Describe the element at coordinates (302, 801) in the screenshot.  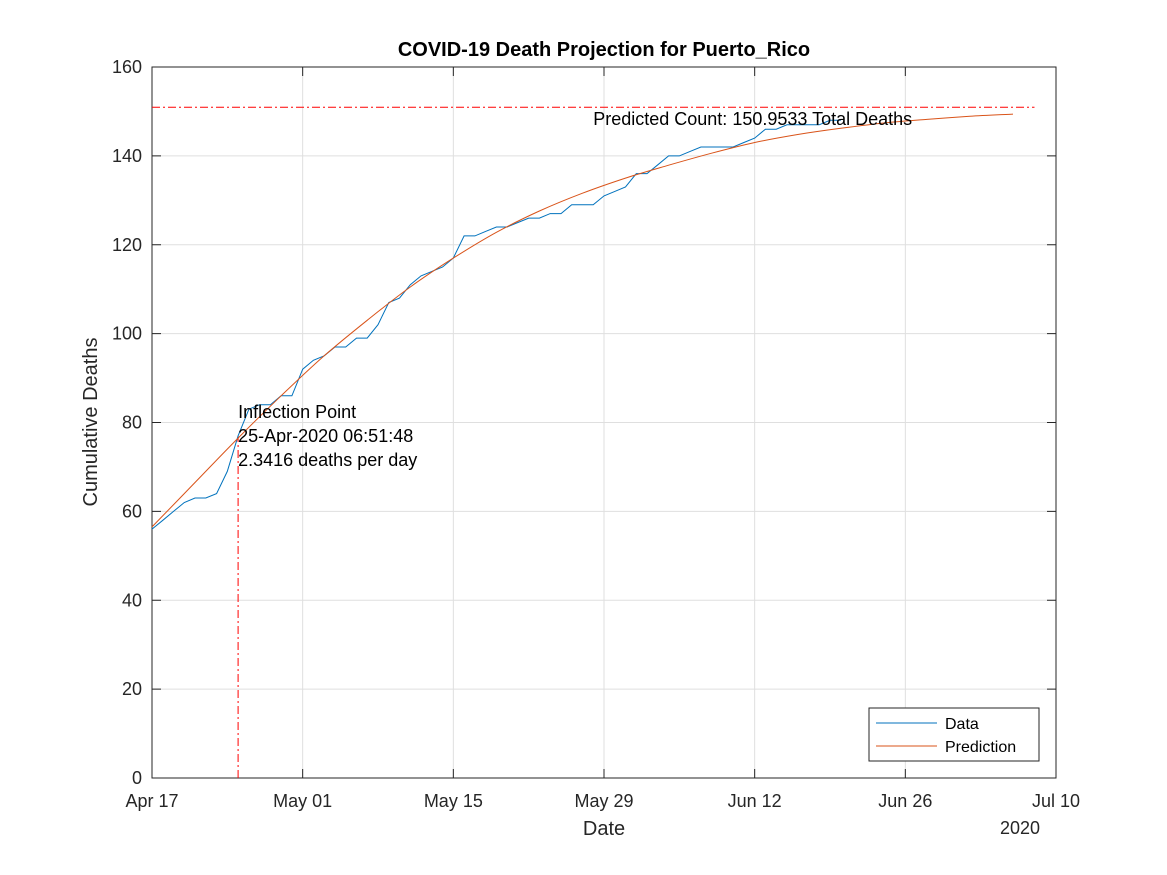
I see `x-tick-label: May 01` at that location.